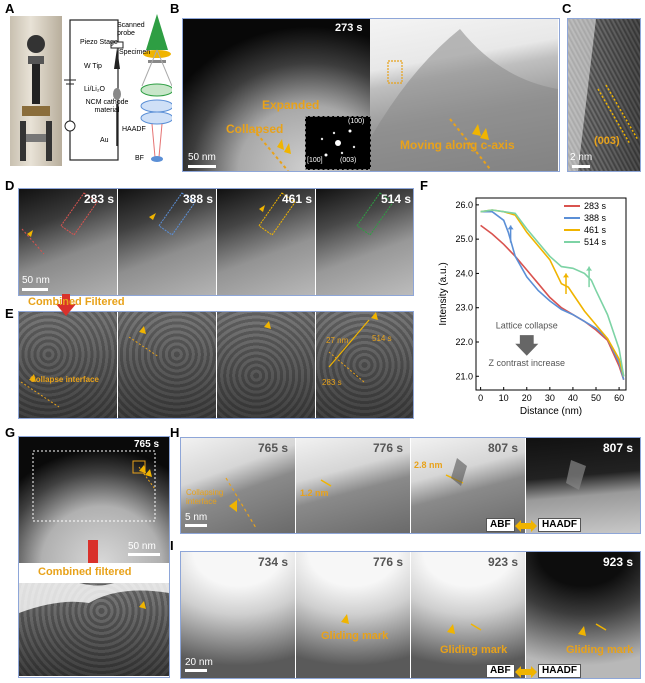 This screenshot has height=683, width=645. What do you see at coordinates (196, 525) in the screenshot?
I see `scalebar-h` at bounding box center [196, 525].